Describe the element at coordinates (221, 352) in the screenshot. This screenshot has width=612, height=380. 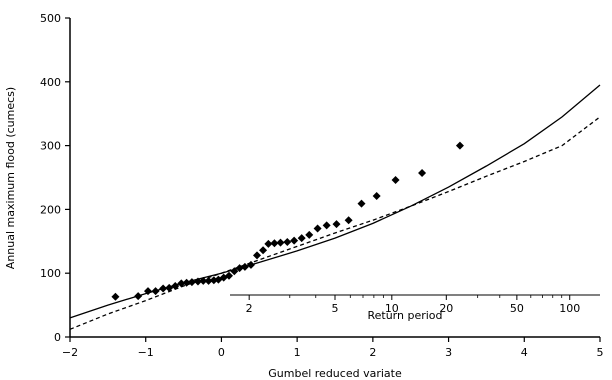
I see `x-tick-label: 0` at that location.